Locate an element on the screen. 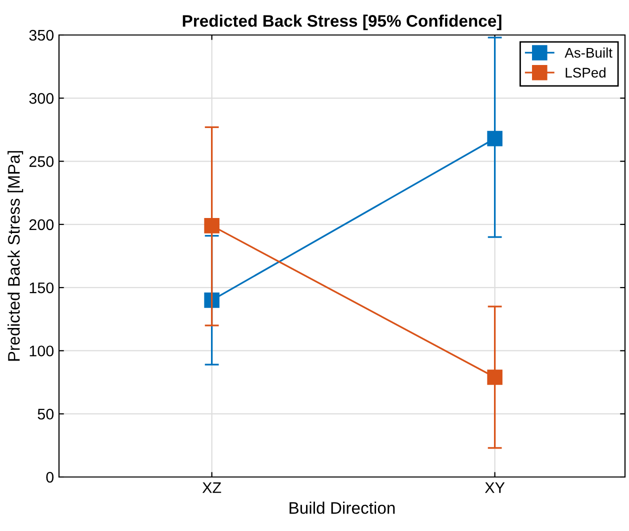  x-tick-label: XY is located at coordinates (494, 487).